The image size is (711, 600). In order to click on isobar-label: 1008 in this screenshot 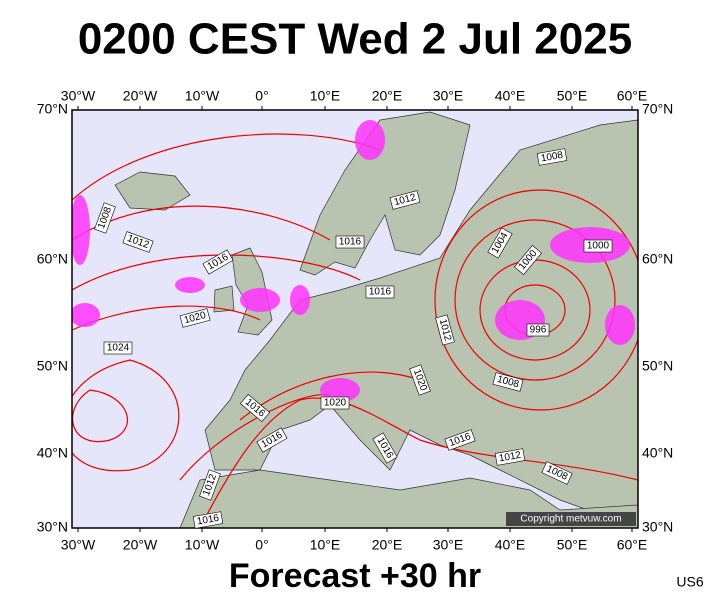, I will do `click(552, 157)`.